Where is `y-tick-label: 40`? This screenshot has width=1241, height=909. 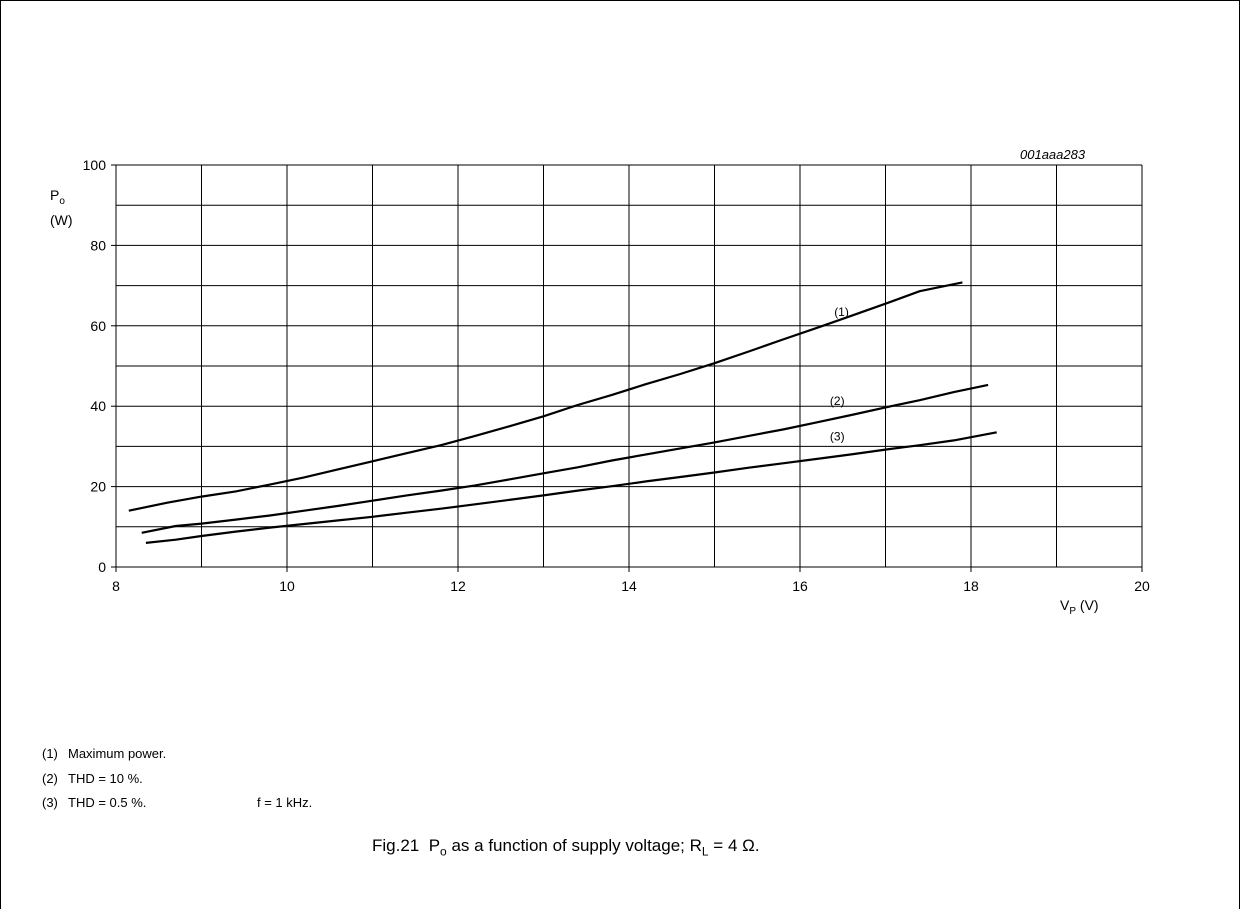
y-tick-label: 40 is located at coordinates (98, 406).